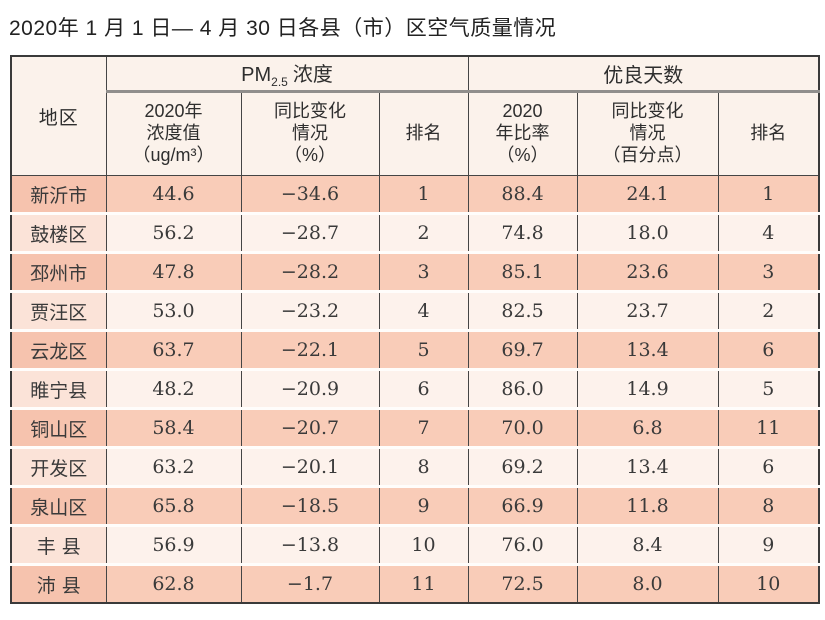 This screenshot has width=825, height=620. I want to click on header-region: 地区, so click(58, 116).